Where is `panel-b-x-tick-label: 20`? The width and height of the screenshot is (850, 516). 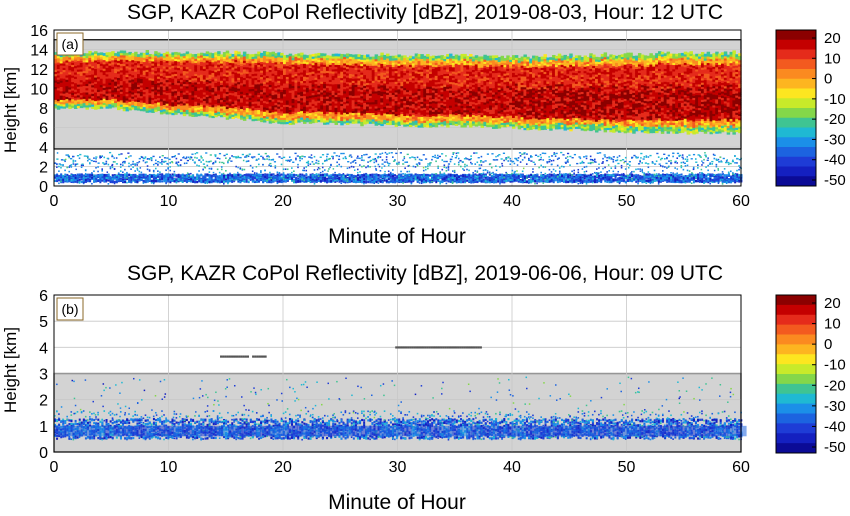
panel-b-x-tick-label: 20 is located at coordinates (283, 467).